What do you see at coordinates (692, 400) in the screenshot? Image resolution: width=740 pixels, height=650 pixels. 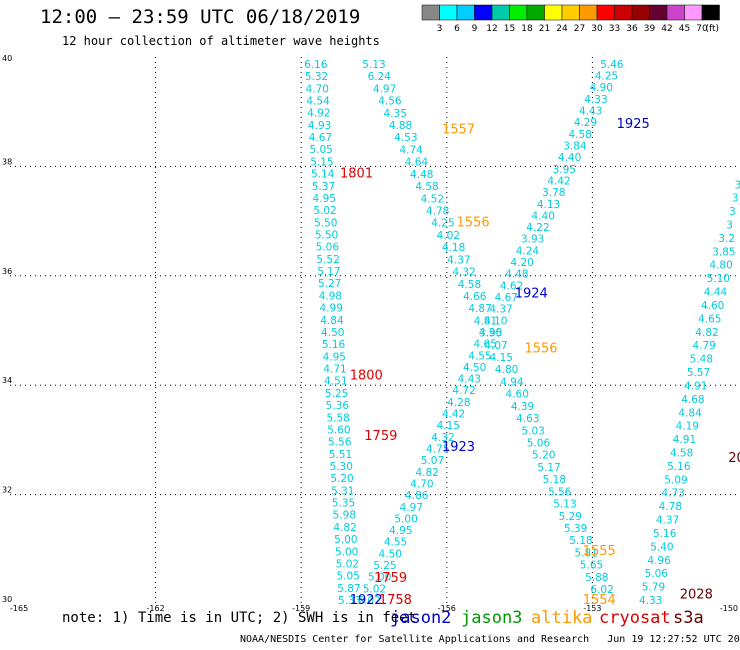 I see `swh-value-label: 4.68` at bounding box center [692, 400].